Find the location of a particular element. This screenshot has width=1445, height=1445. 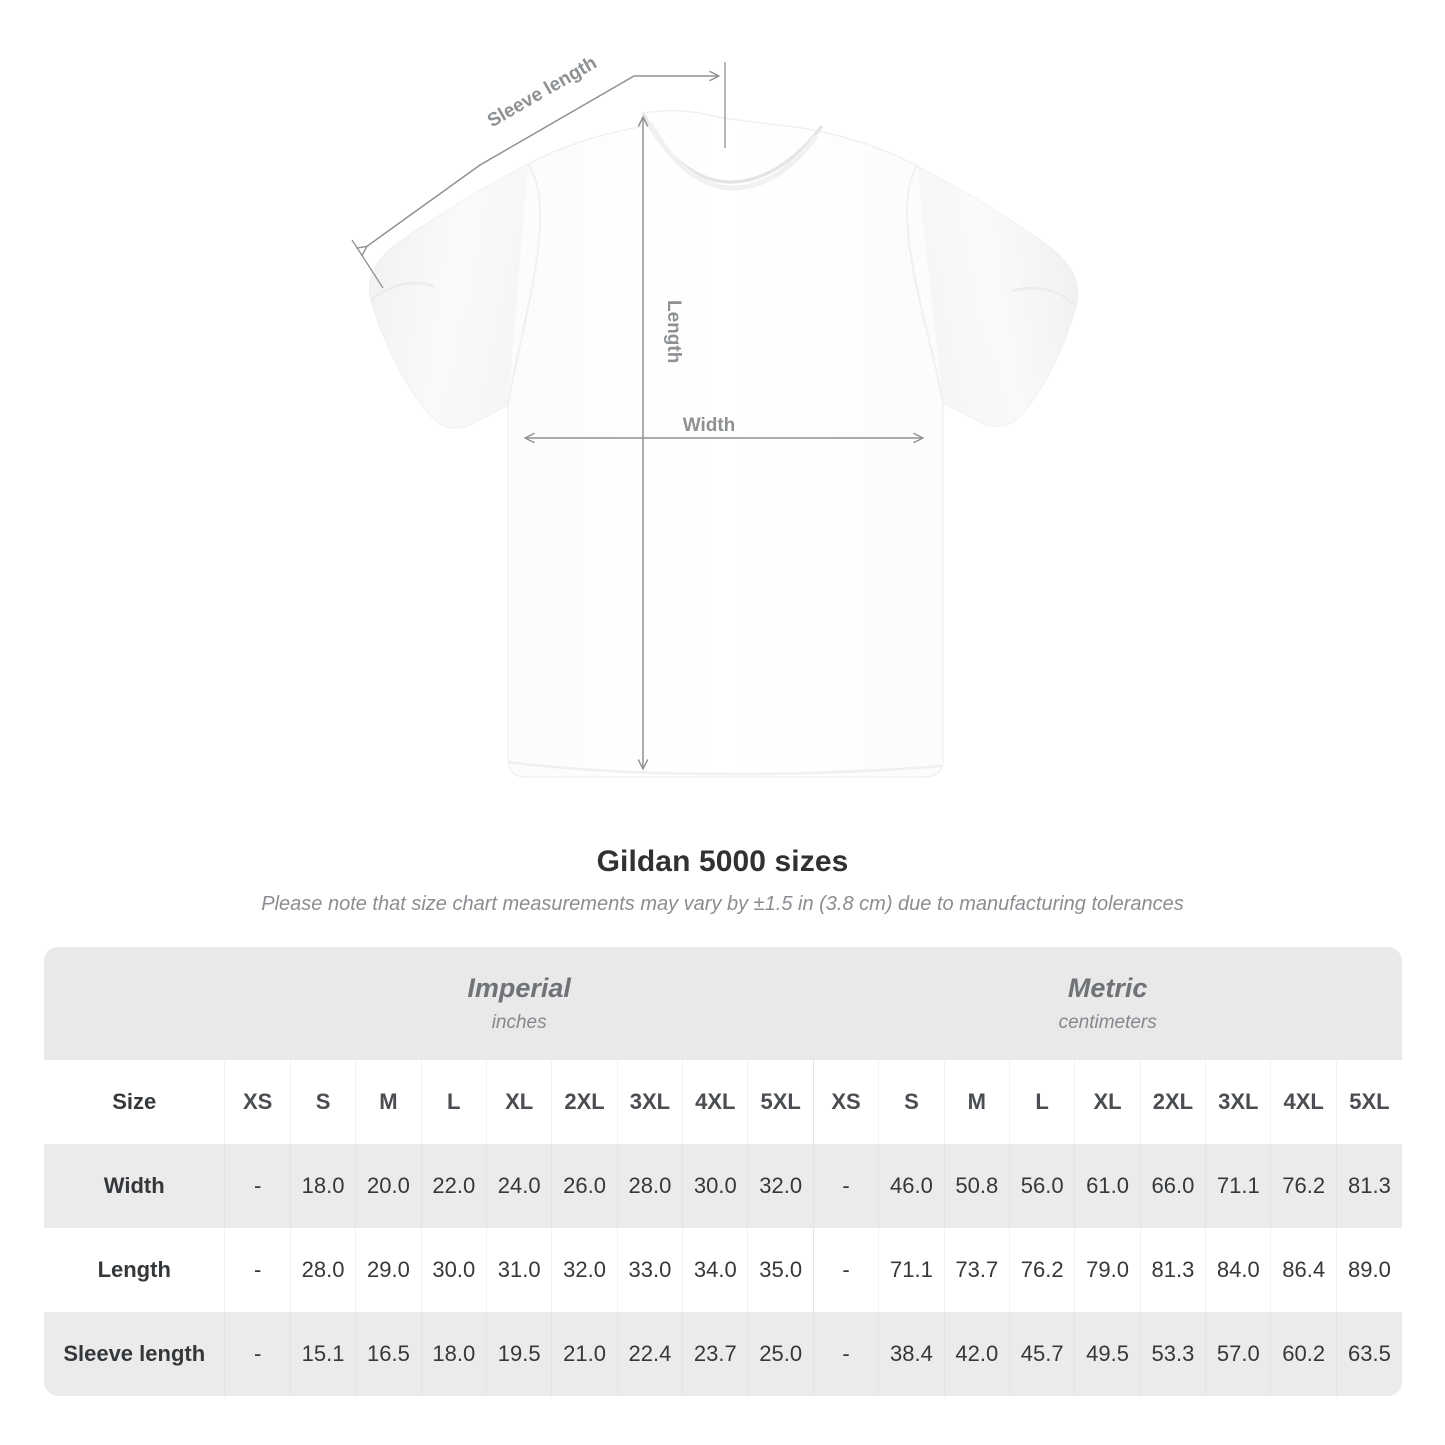

length-imperial-2xl: 32.0 is located at coordinates (584, 1270).